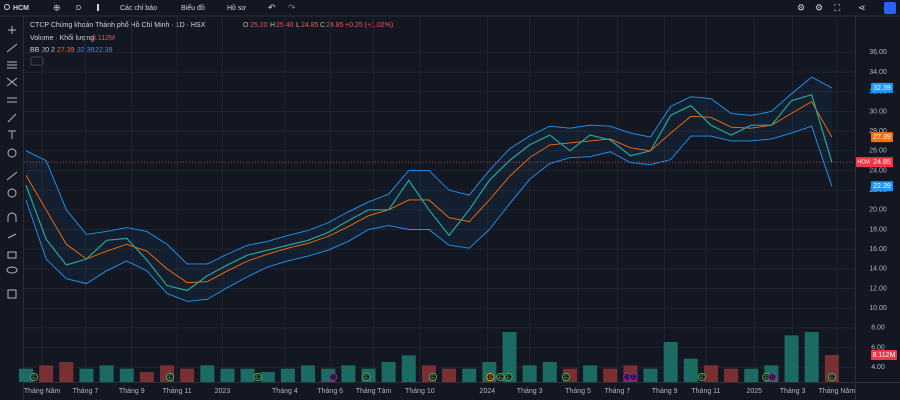 This screenshot has height=400, width=900. What do you see at coordinates (12, 118) in the screenshot?
I see `brush-tool` at bounding box center [12, 118].